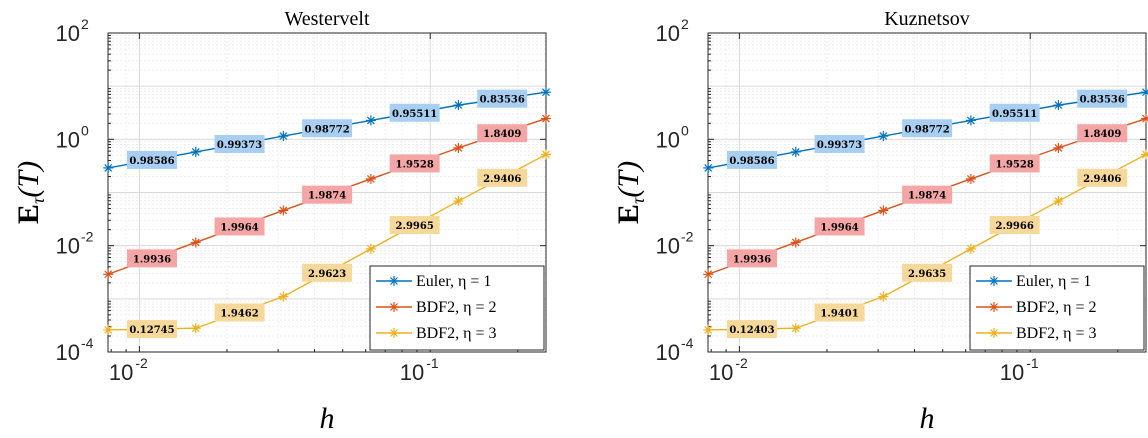 The width and height of the screenshot is (1148, 438). I want to click on rate-annotation: 1.8409, so click(502, 133).